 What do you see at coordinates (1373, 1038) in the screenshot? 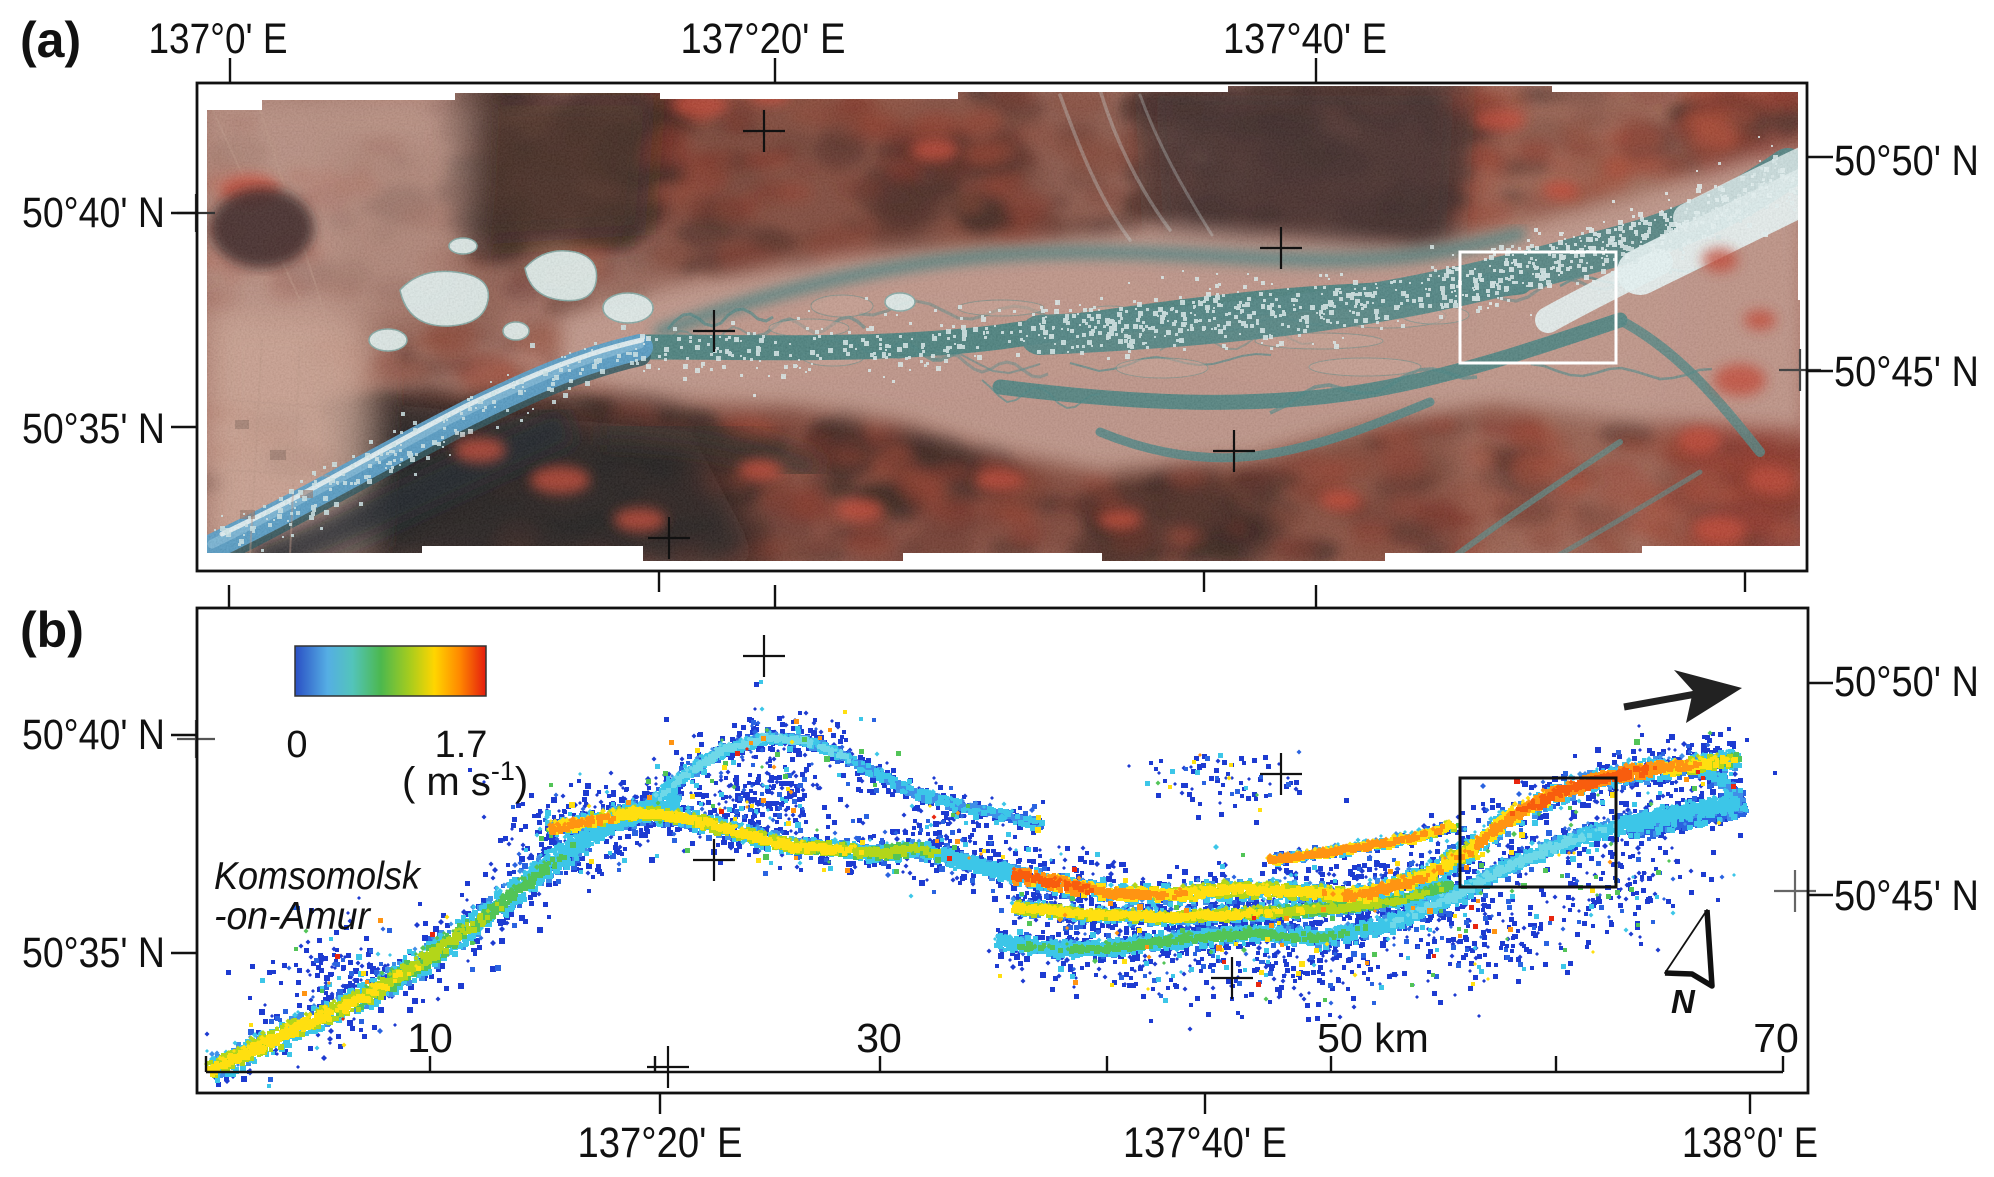
I see `svg-text: 50 km` at bounding box center [1373, 1038].